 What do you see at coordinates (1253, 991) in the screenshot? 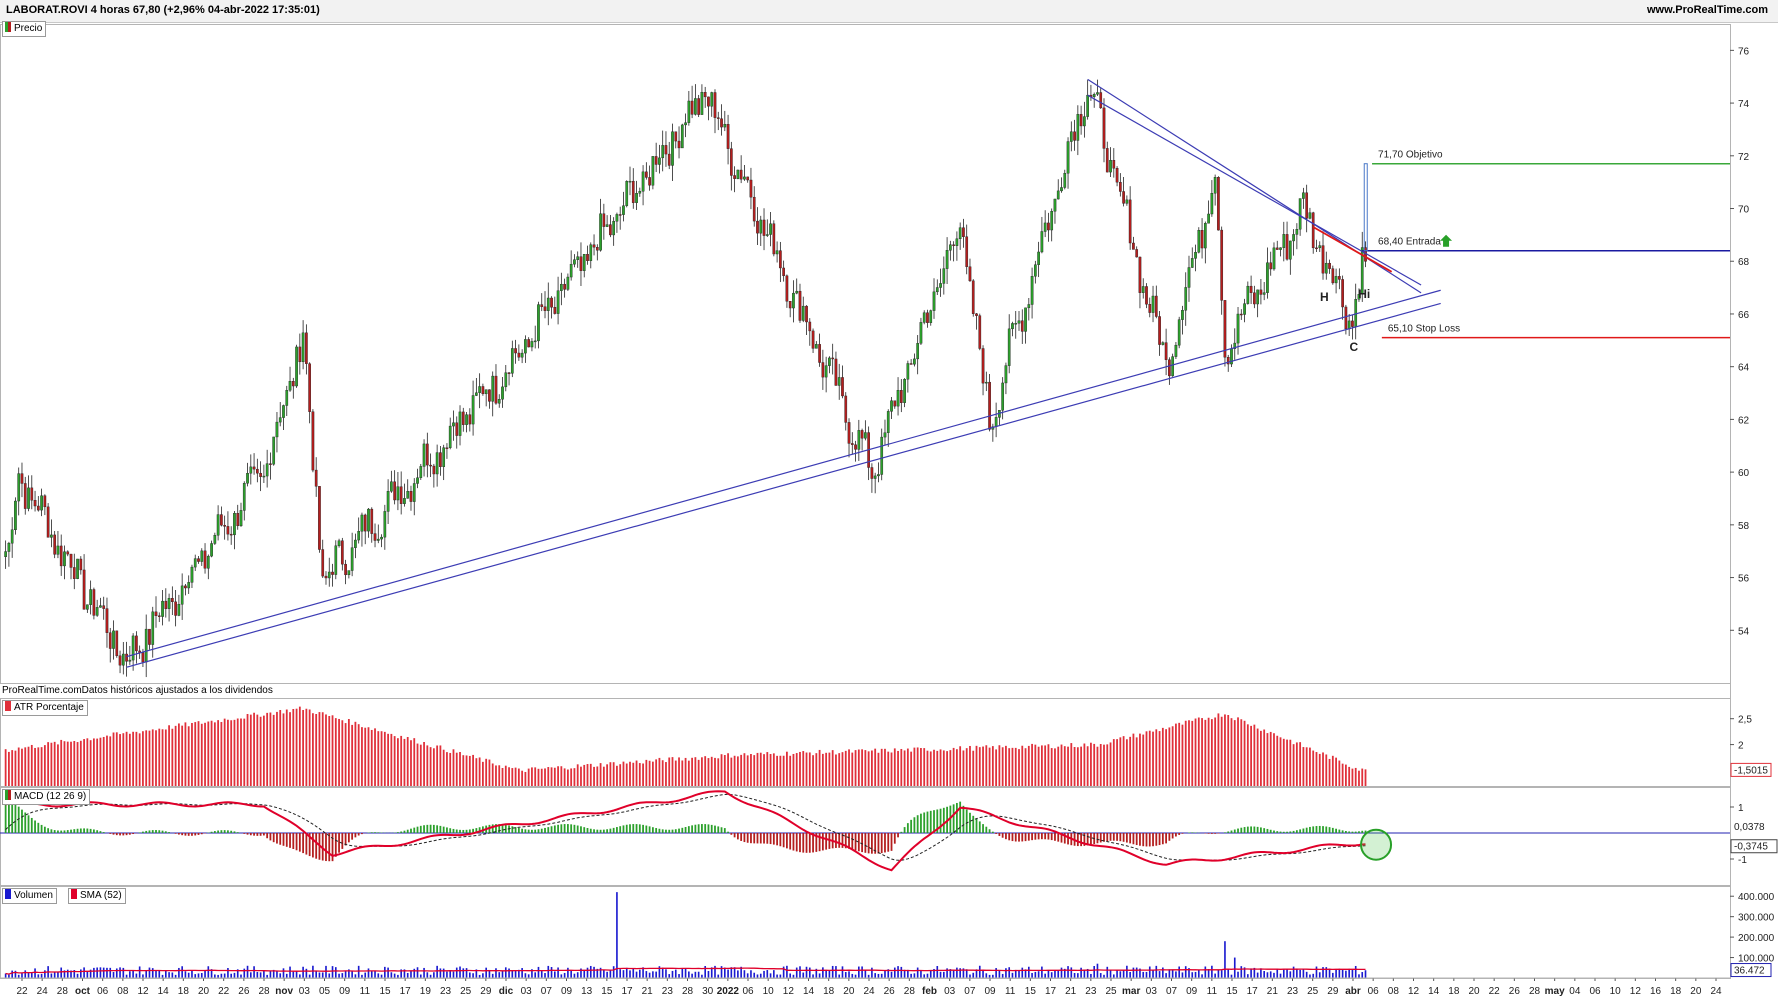
I see `x-tick-label: 17` at bounding box center [1253, 991].